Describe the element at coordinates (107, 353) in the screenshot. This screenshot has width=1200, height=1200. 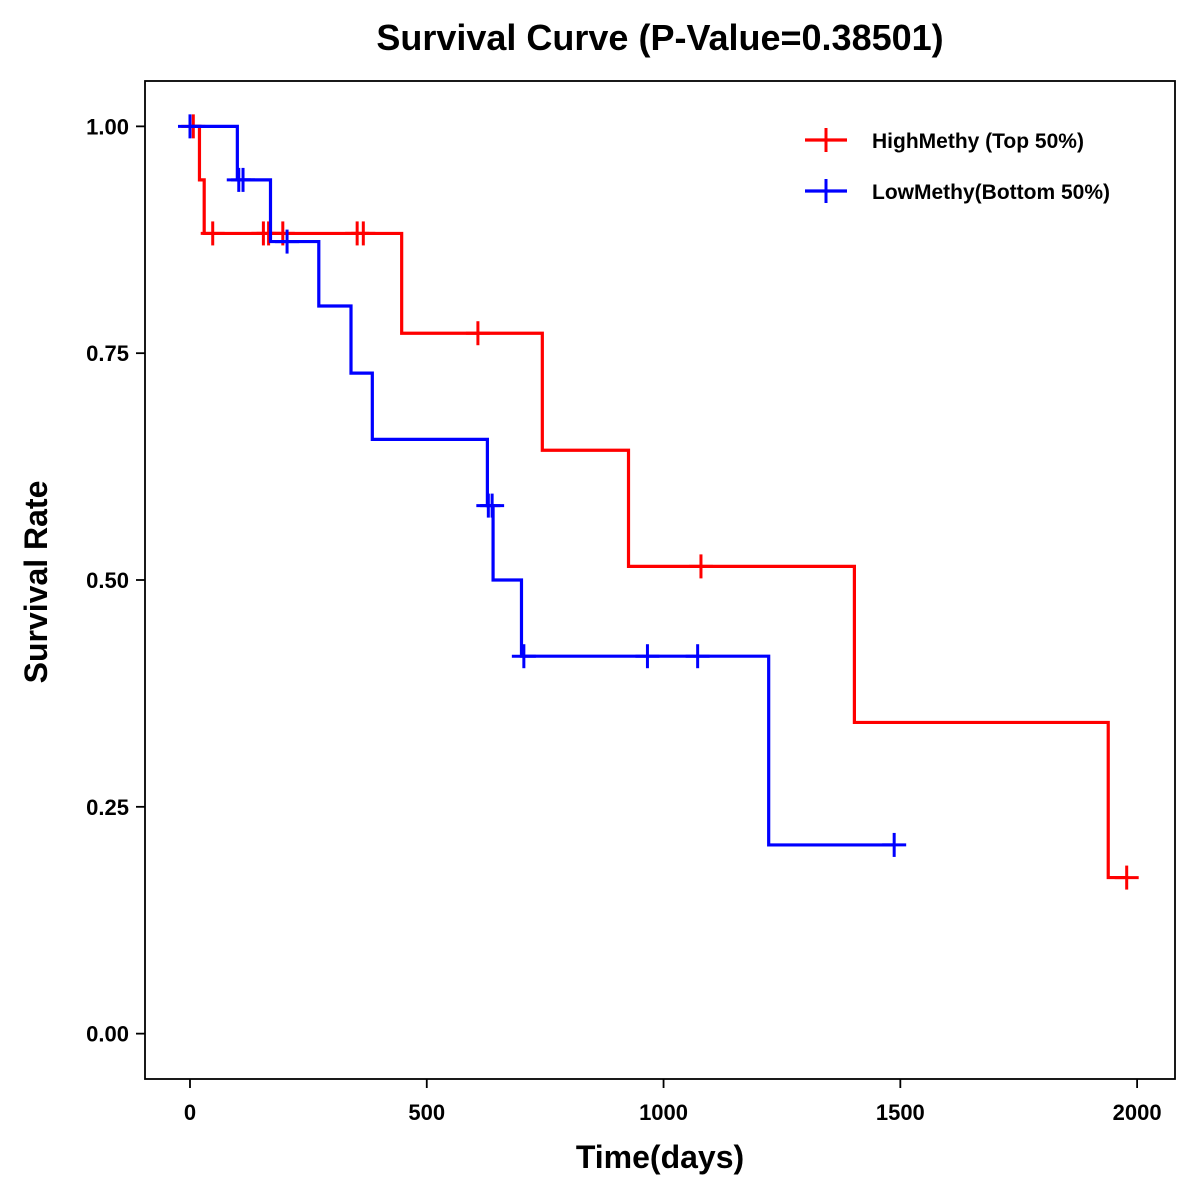
I see `y-tick-label: 0.75` at that location.